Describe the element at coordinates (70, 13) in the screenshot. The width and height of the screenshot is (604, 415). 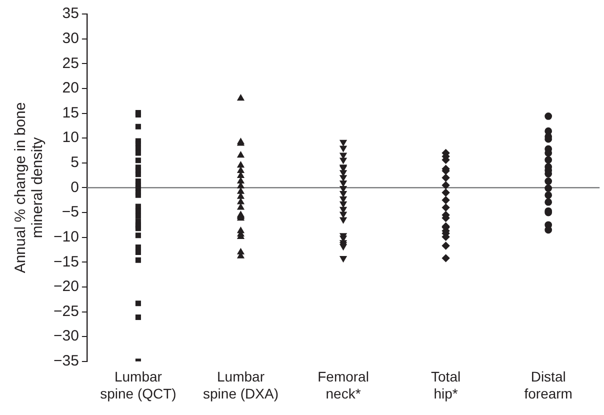
I see `y-tick-label: 35` at that location.